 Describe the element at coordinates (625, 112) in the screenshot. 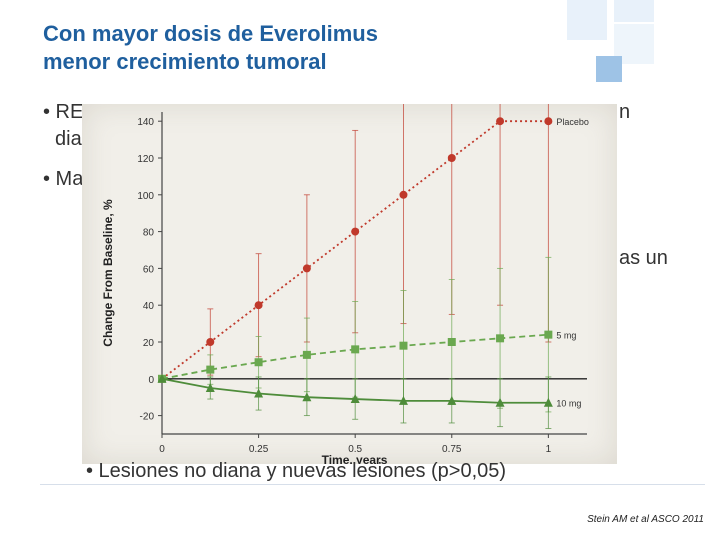

I see `bullet1-tail: n` at that location.